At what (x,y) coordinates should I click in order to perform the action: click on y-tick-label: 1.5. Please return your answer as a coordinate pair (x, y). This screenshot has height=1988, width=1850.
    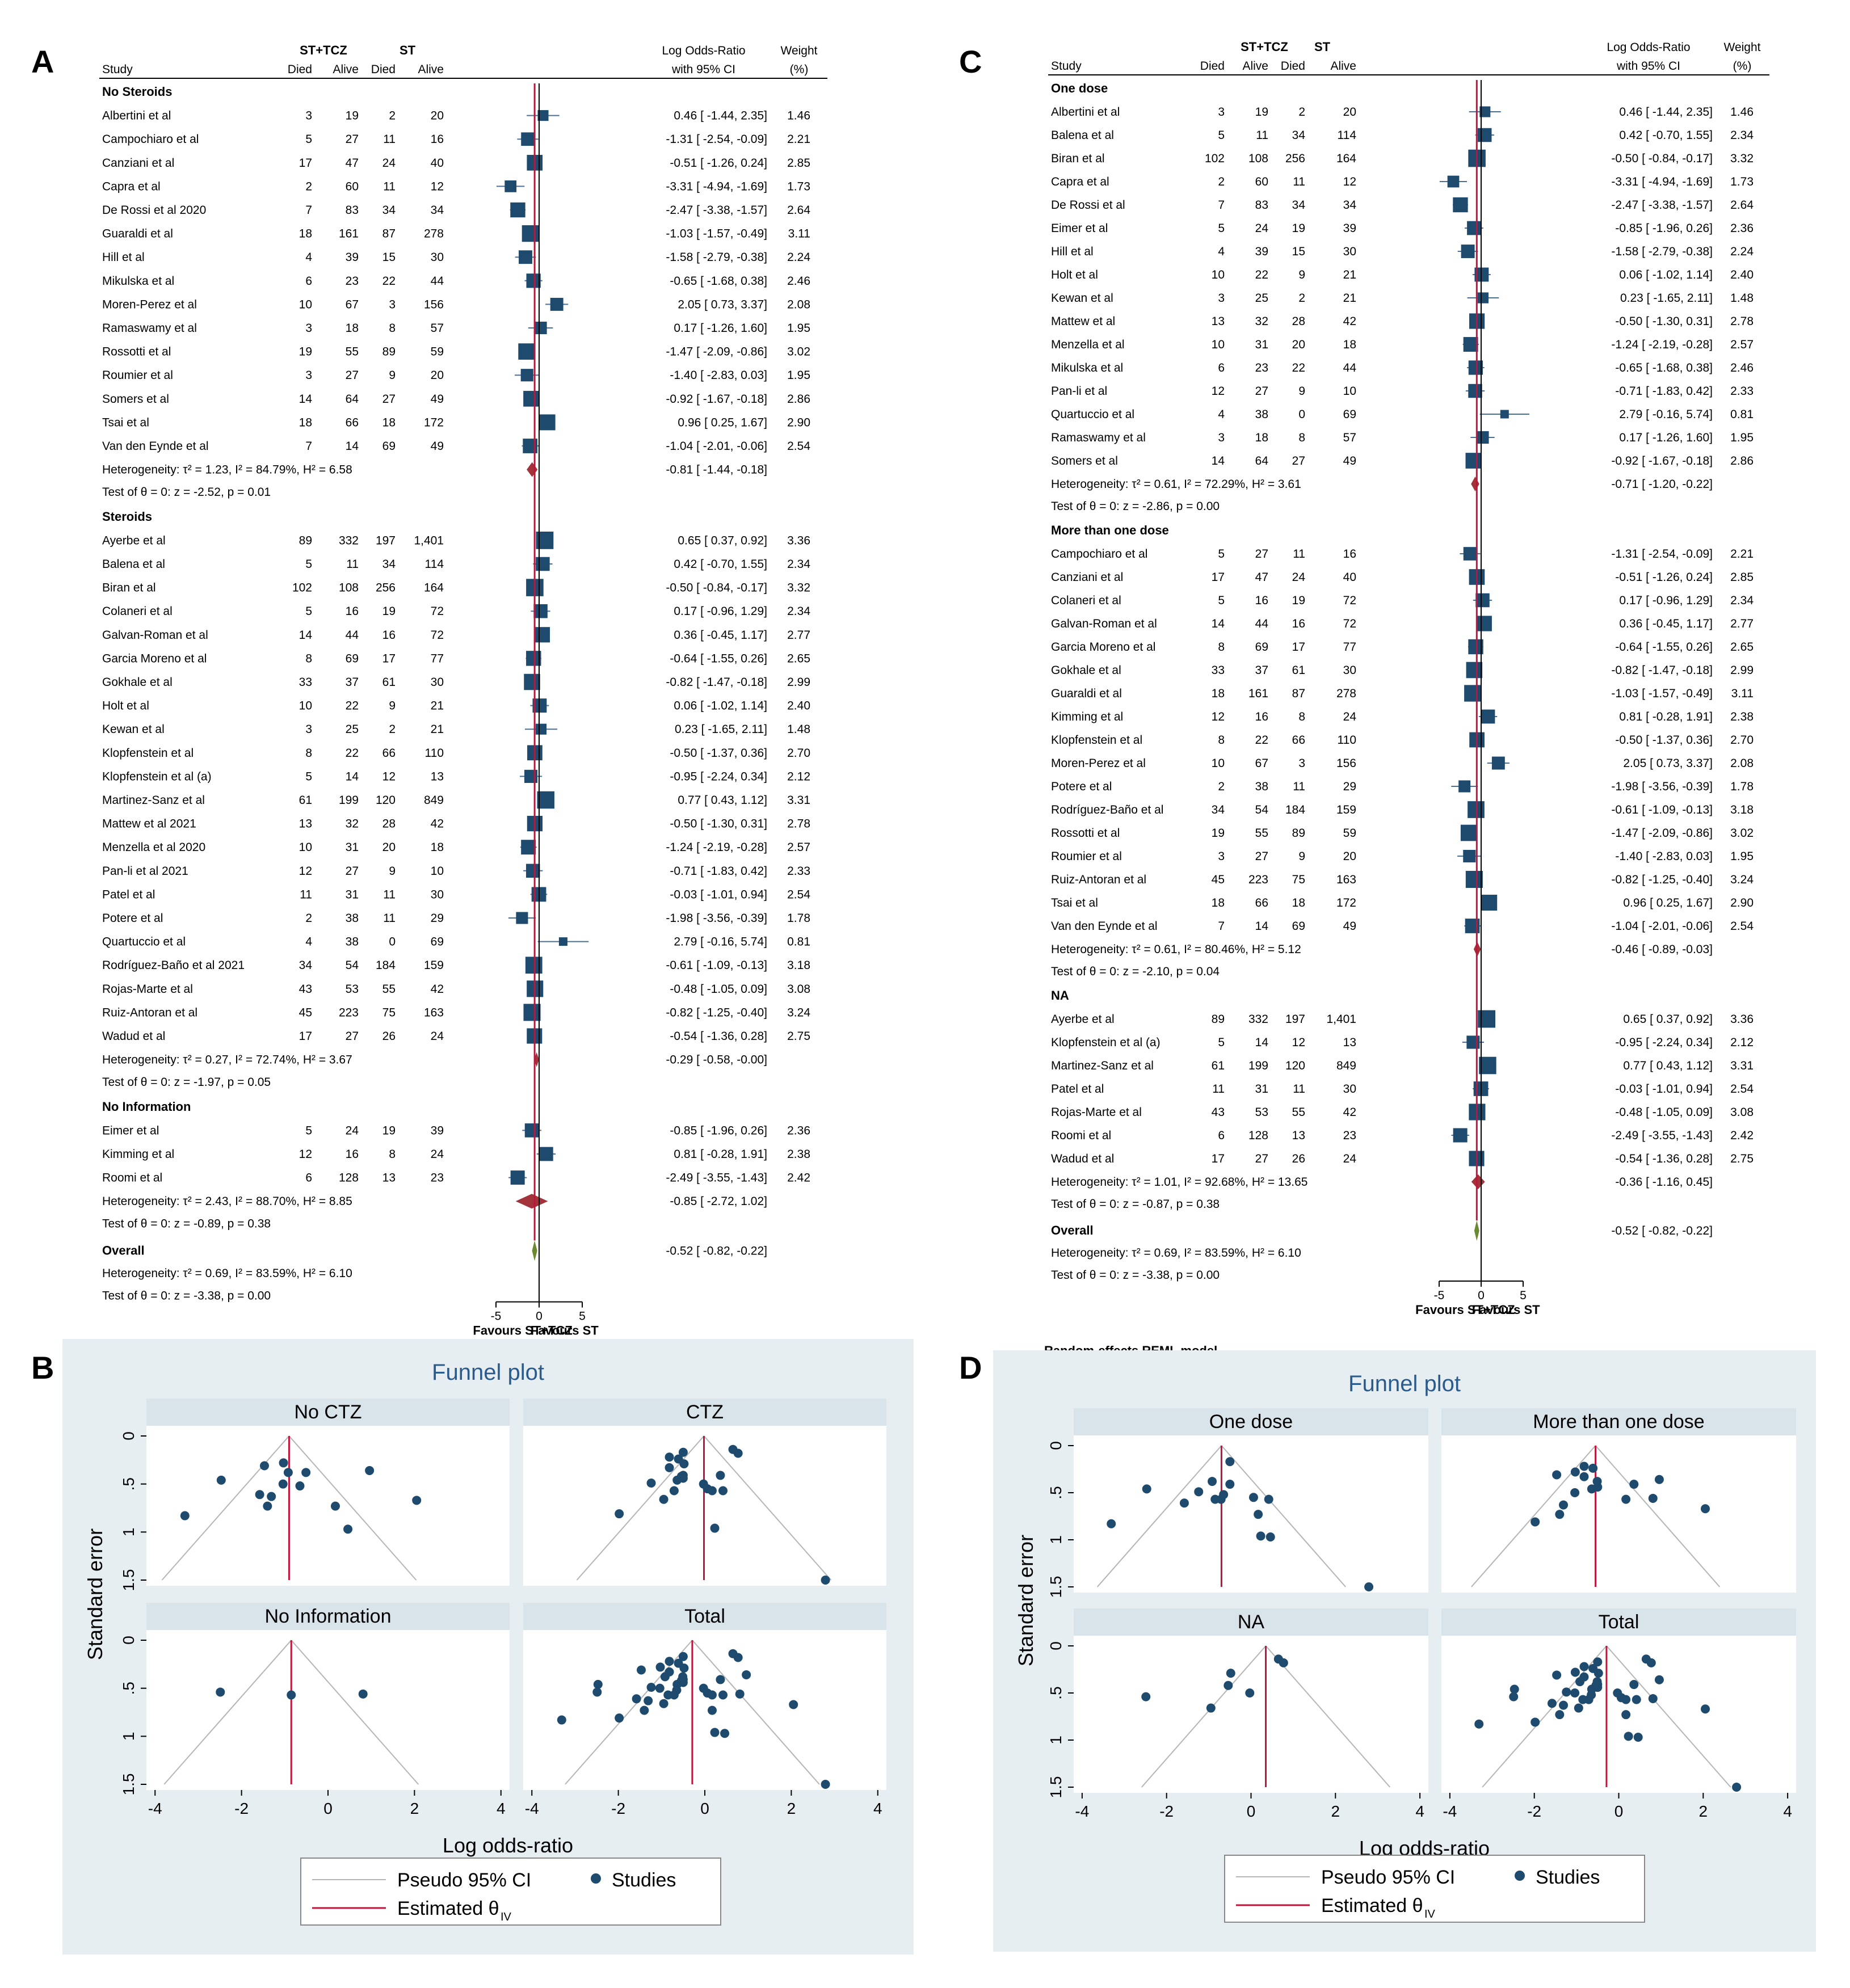
    Looking at the image, I should click on (1056, 1787).